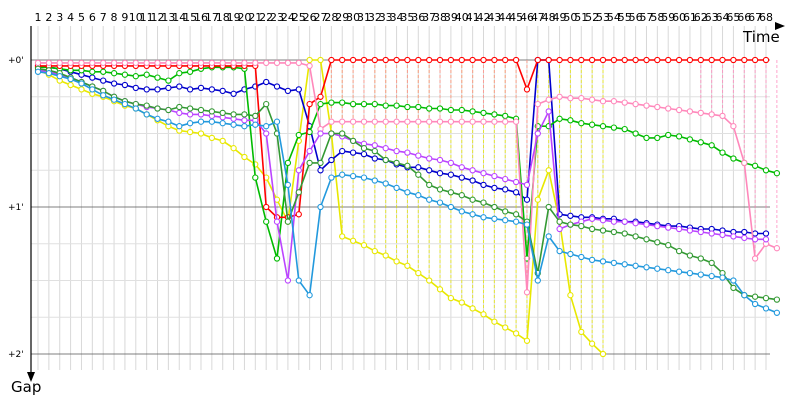 Image resolution: width=800 pixels, height=400 pixels. What do you see at coordinates (190, 17) in the screenshot?
I see `x-tick-label: 15` at bounding box center [190, 17].